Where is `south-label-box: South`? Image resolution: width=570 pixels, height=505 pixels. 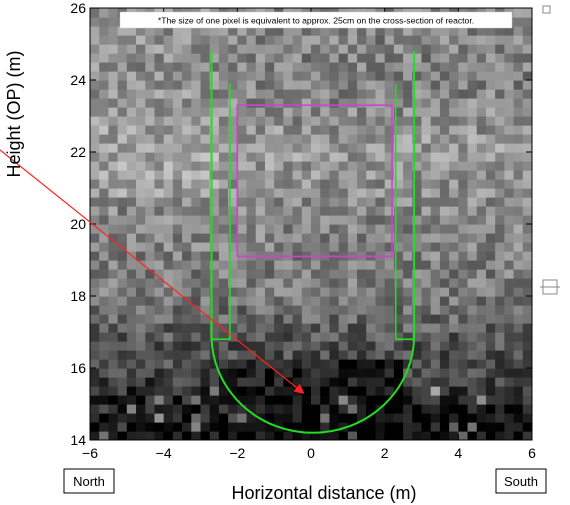
south-label-box: South is located at coordinates (521, 481).